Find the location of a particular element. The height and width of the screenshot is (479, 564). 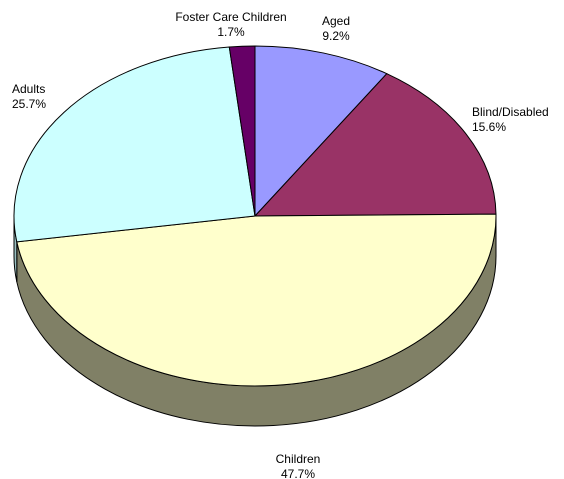

pie-value-foster-care-children: 1.7% is located at coordinates (231, 32).